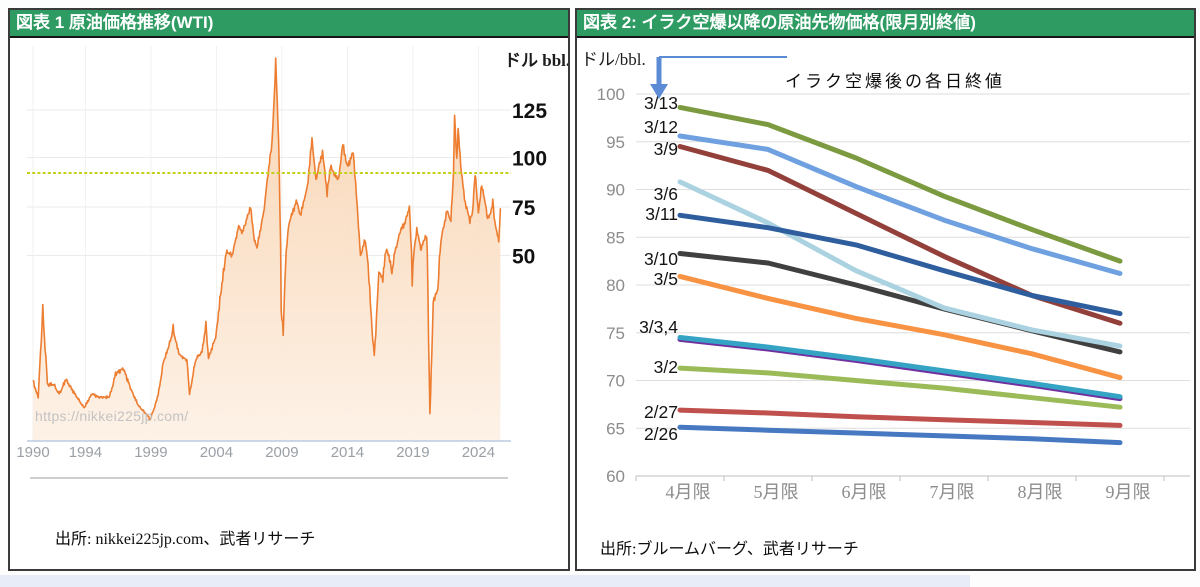 This screenshot has height=587, width=1200. I want to click on svg-text: 85, so click(615, 237).